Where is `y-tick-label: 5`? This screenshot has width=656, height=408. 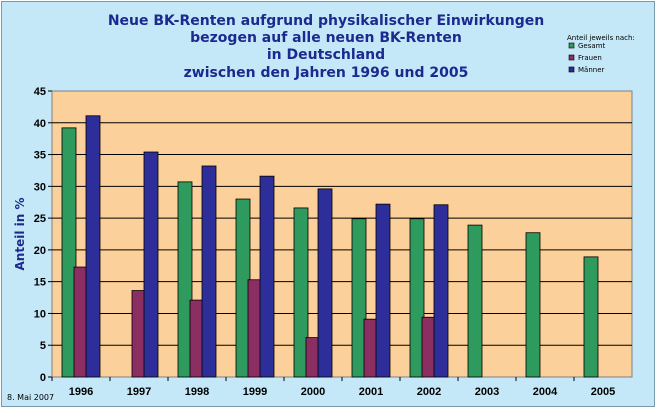
y-tick-label: 5 is located at coordinates (43, 346).